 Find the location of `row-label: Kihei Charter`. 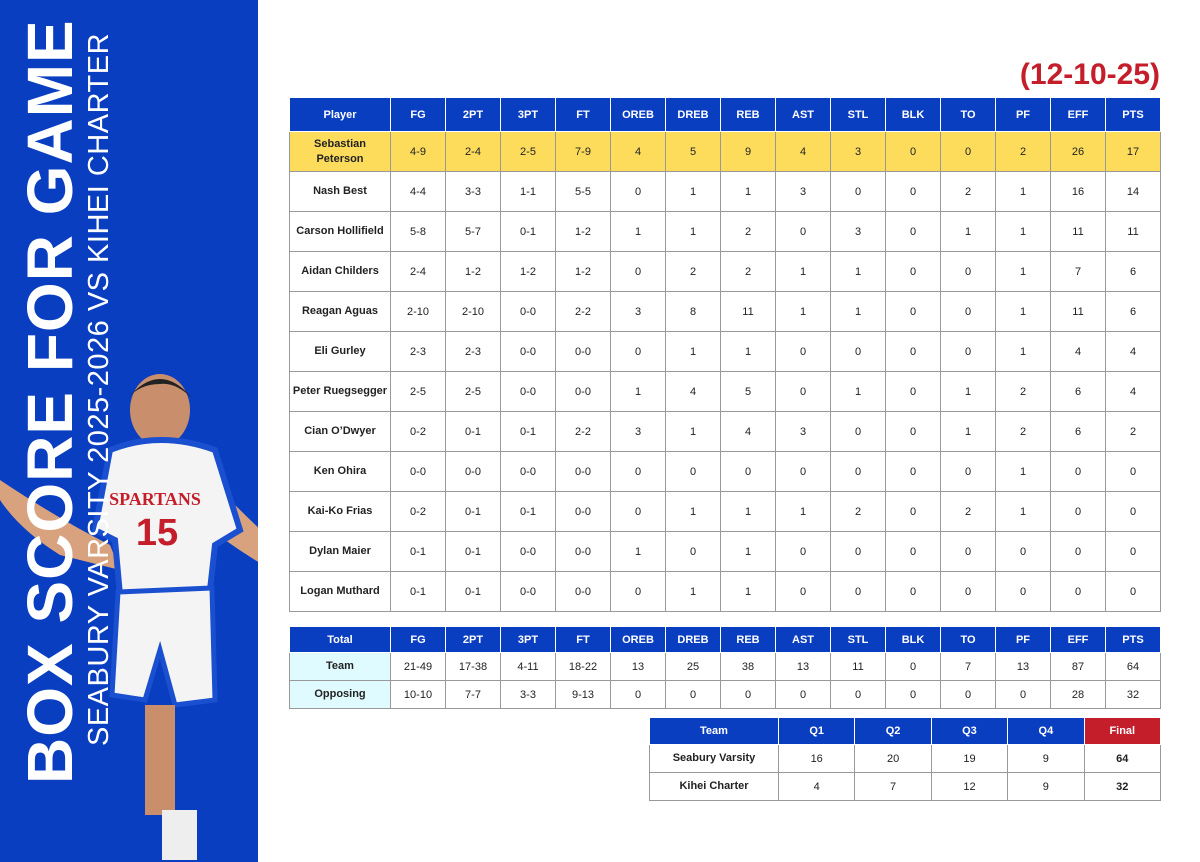

row-label: Kihei Charter is located at coordinates (714, 786).